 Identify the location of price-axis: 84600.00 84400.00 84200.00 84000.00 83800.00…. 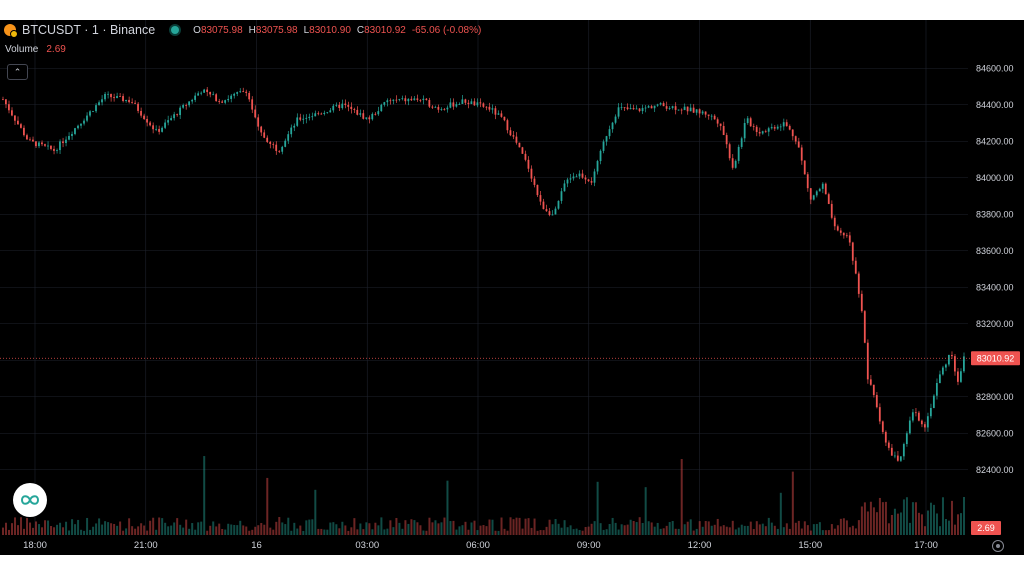
(995, 269).